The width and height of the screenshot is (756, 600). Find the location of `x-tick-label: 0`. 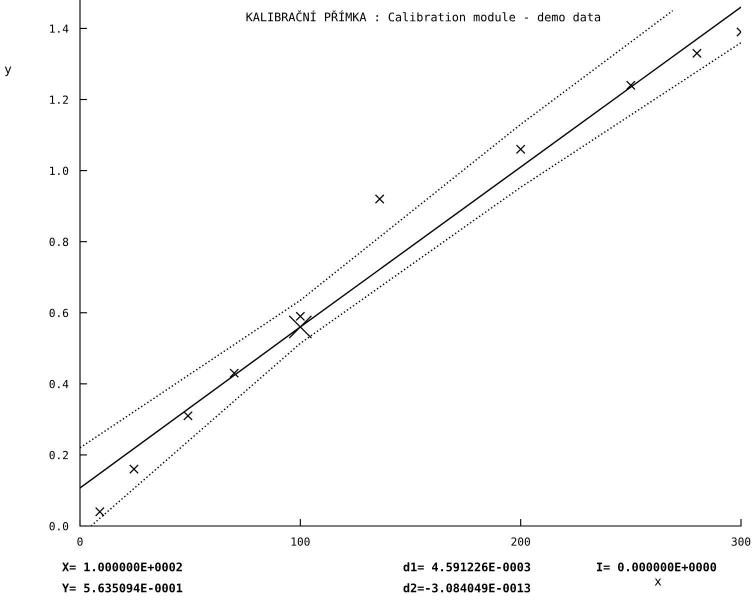

x-tick-label: 0 is located at coordinates (80, 541).